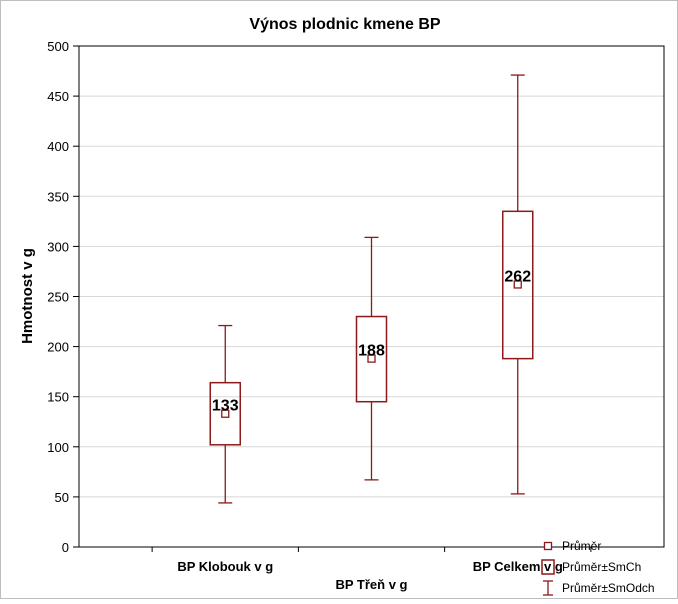  Describe the element at coordinates (58, 397) in the screenshot. I see `y-tick-label: 150` at that location.